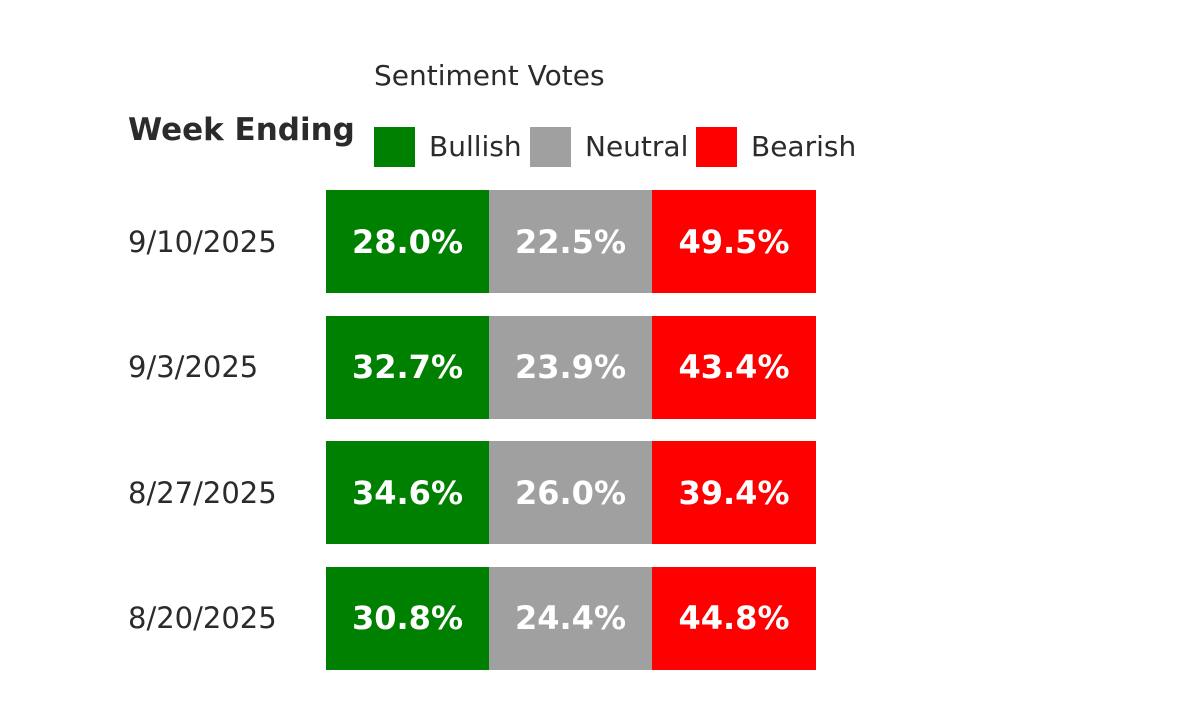 The width and height of the screenshot is (1200, 702). I want to click on bearish-segment: 49.5%, so click(734, 241).